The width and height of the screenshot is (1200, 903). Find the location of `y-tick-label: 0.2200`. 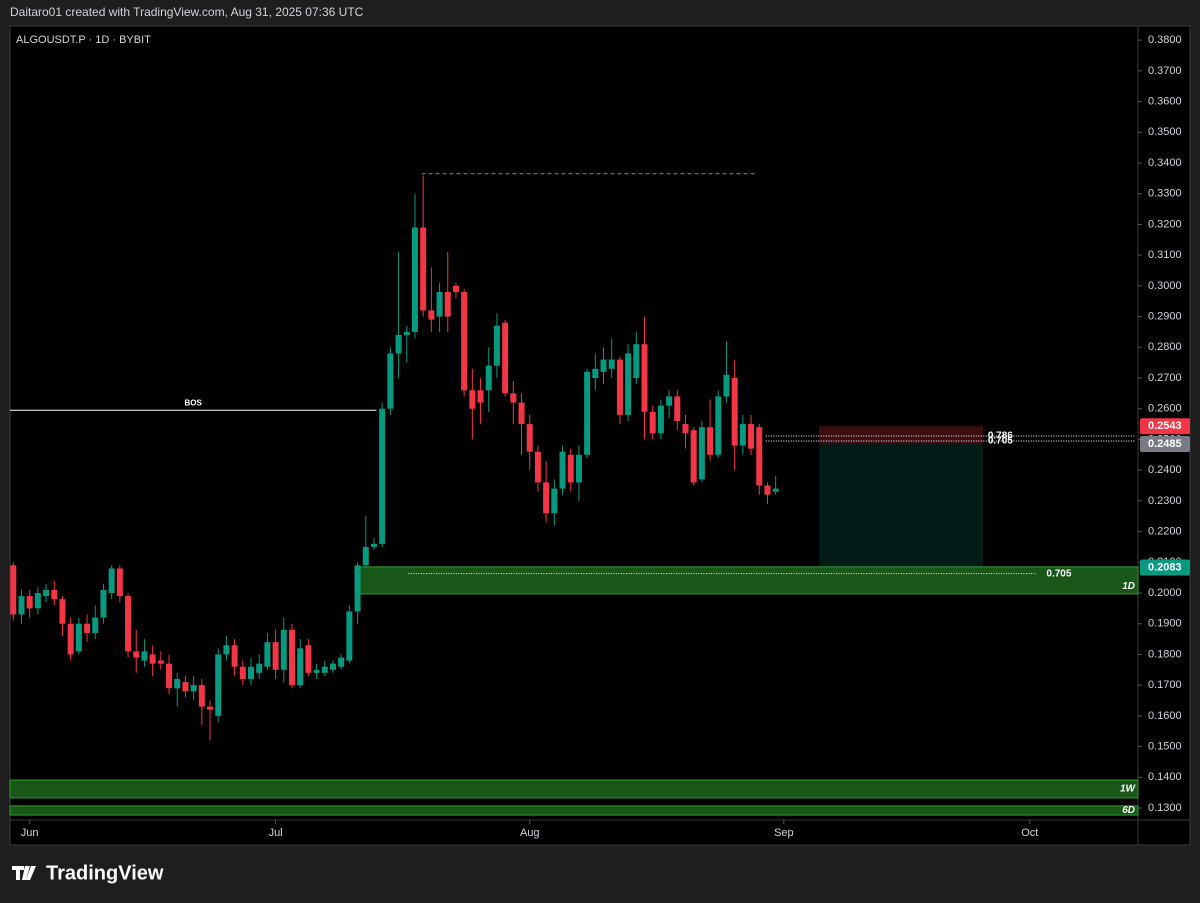

y-tick-label: 0.2200 is located at coordinates (1165, 531).